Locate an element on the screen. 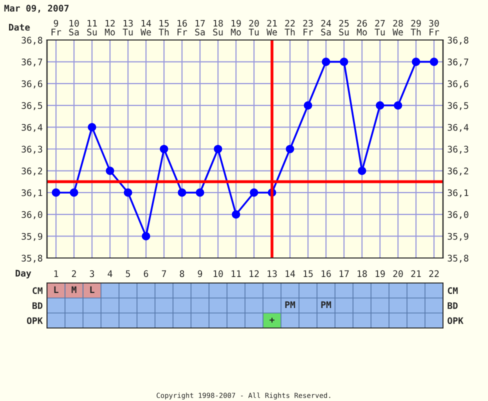  x-tick-label: 7 is located at coordinates (164, 273).